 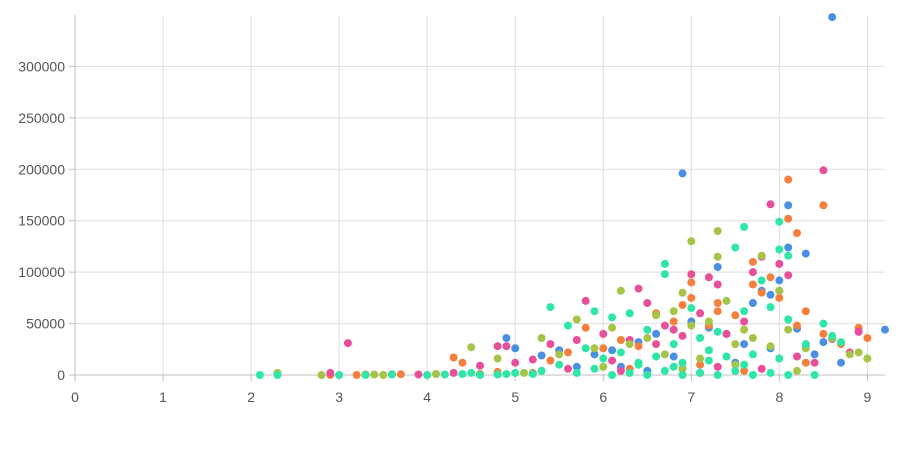 What do you see at coordinates (691, 397) in the screenshot?
I see `x-tick-label: 7` at bounding box center [691, 397].